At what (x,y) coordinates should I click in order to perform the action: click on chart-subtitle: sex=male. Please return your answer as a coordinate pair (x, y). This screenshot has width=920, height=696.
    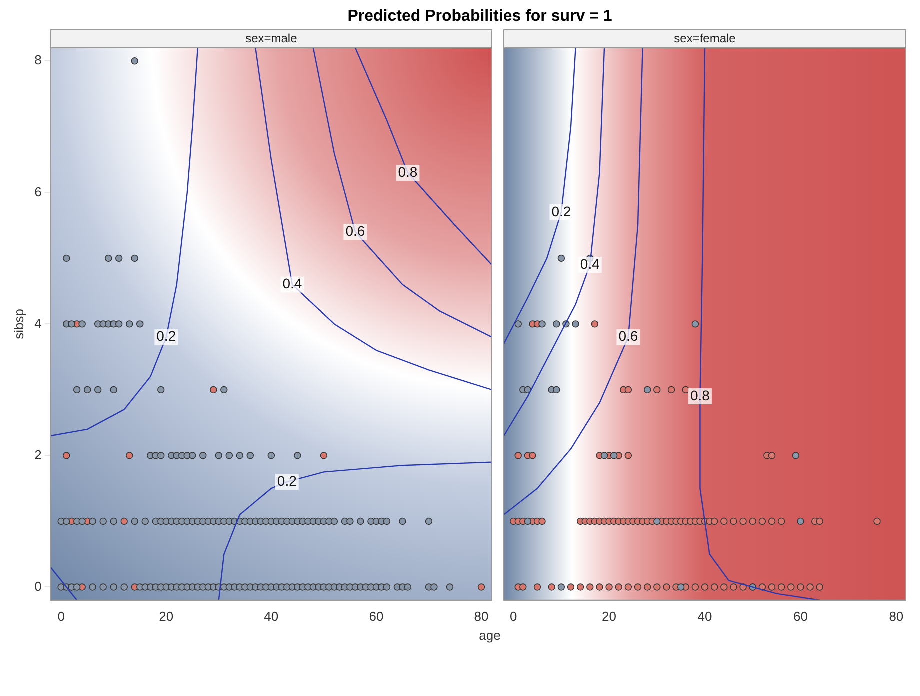
    Looking at the image, I should click on (272, 38).